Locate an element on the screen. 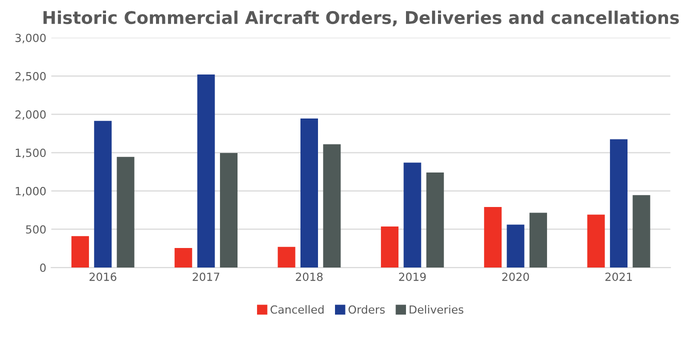  y-tick-label: 2,500 is located at coordinates (30, 77).